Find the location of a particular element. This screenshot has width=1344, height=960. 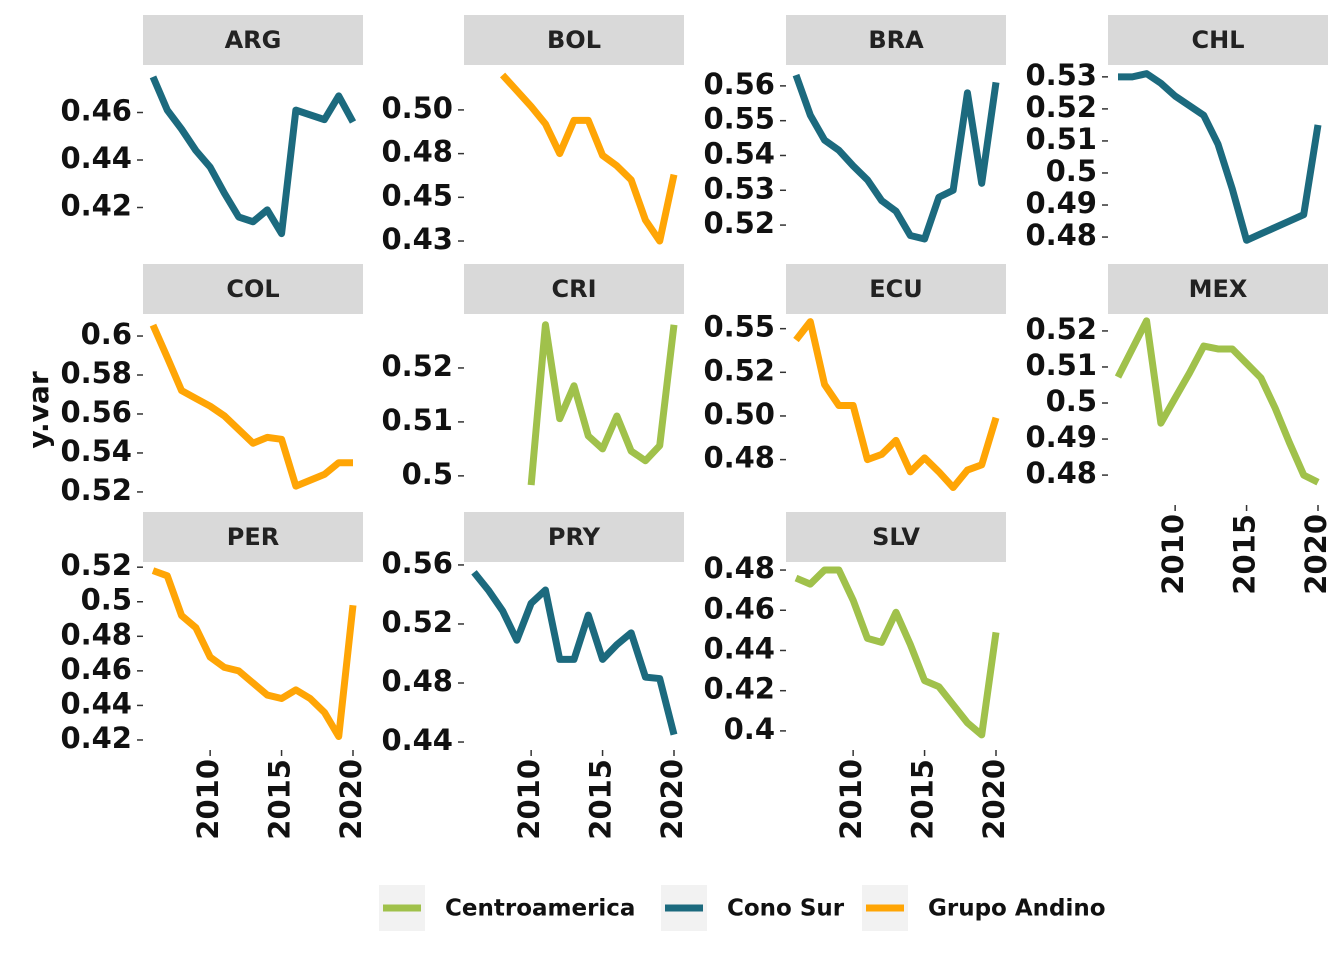

facet-title: PER is located at coordinates (253, 537).